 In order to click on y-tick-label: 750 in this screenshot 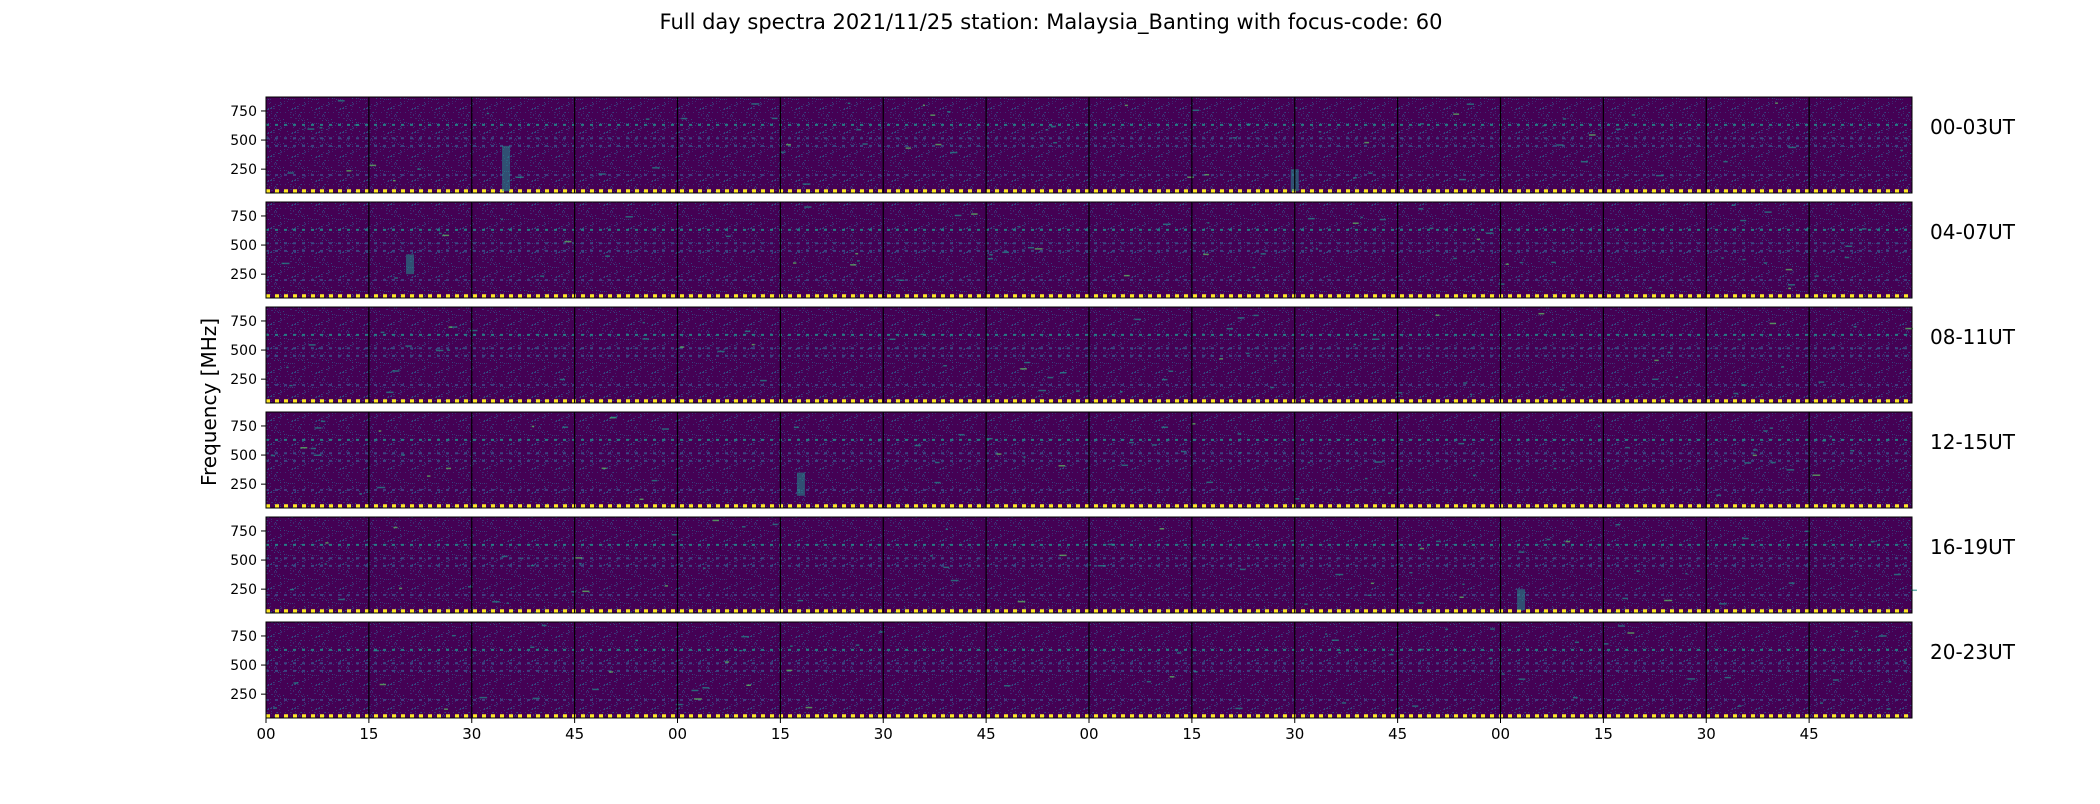, I will do `click(243, 112)`.